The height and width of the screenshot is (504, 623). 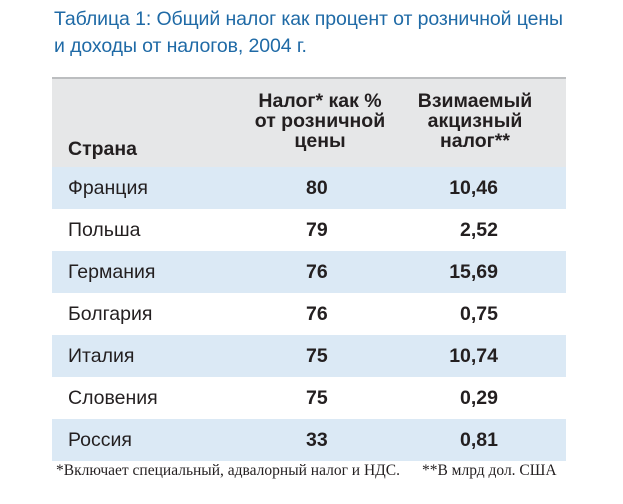 What do you see at coordinates (100, 440) in the screenshot?
I see `cell-country: Россия` at bounding box center [100, 440].